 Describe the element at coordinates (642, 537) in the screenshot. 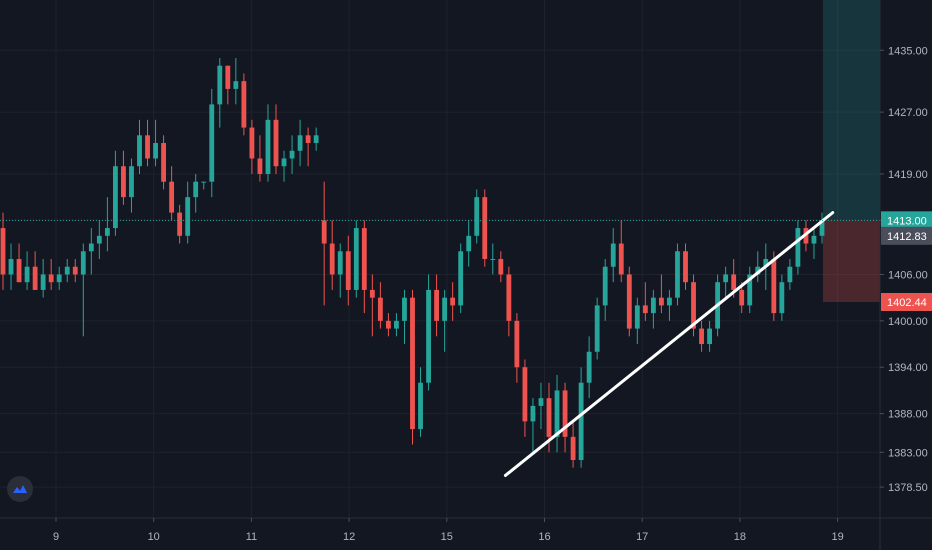

I see `x-tick-label: 17` at that location.